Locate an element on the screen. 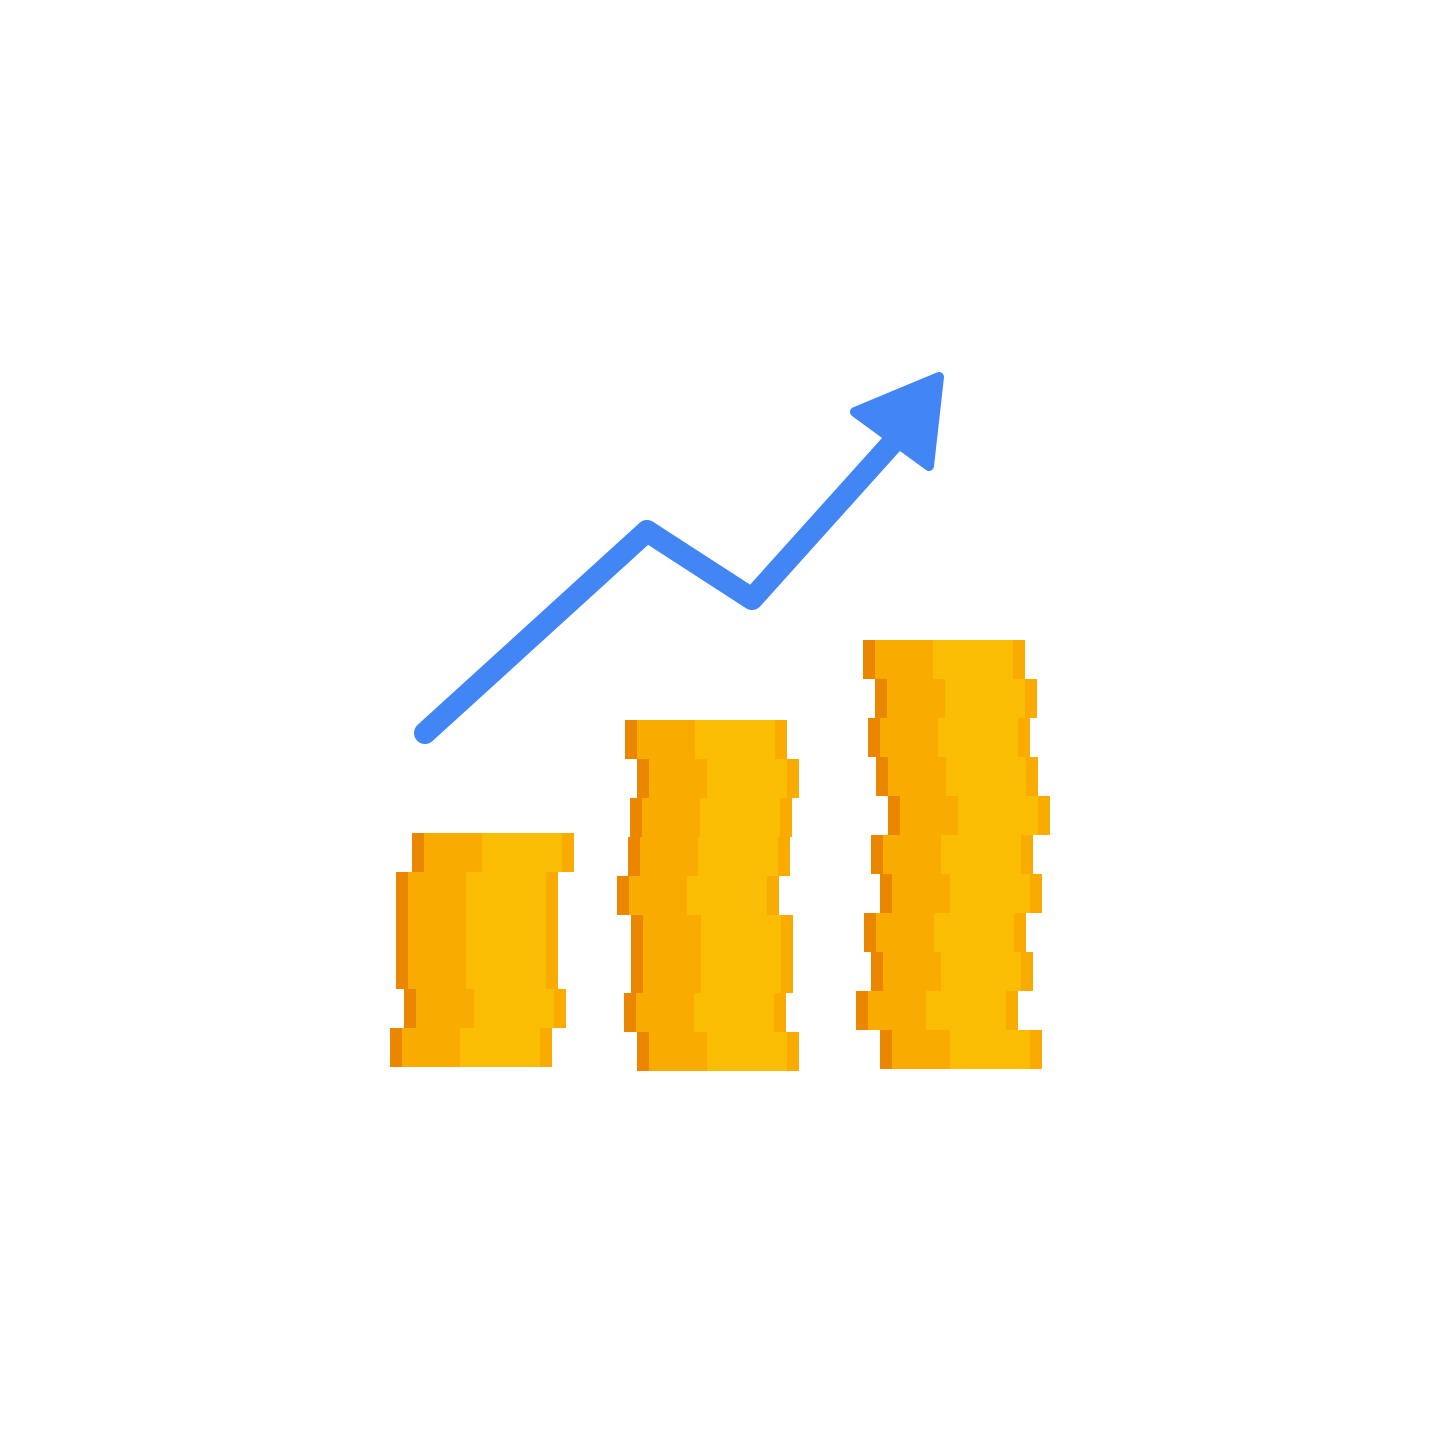 This screenshot has width=1440, height=1440. coin-stacks is located at coordinates (720, 855).